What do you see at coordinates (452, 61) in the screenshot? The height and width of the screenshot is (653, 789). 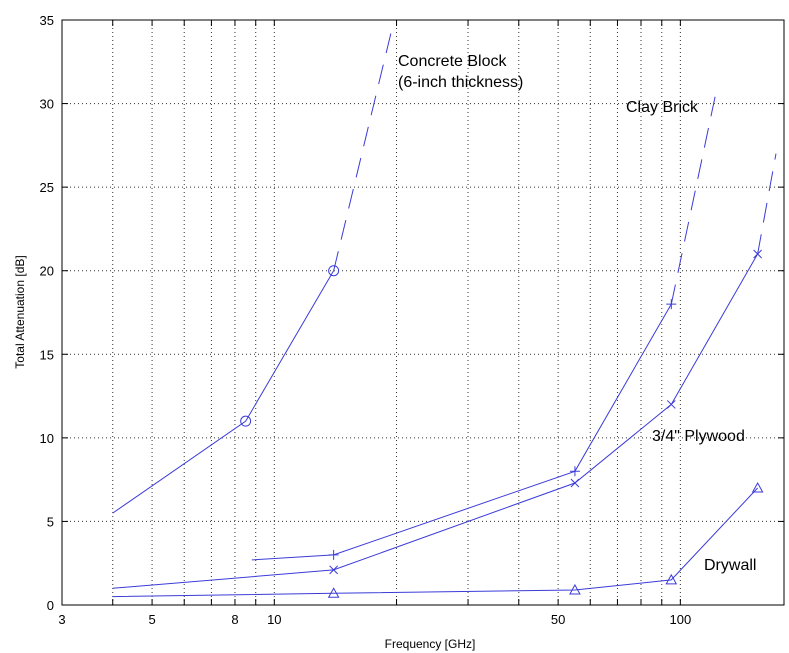 I see `series-label: Concrete Block` at bounding box center [452, 61].